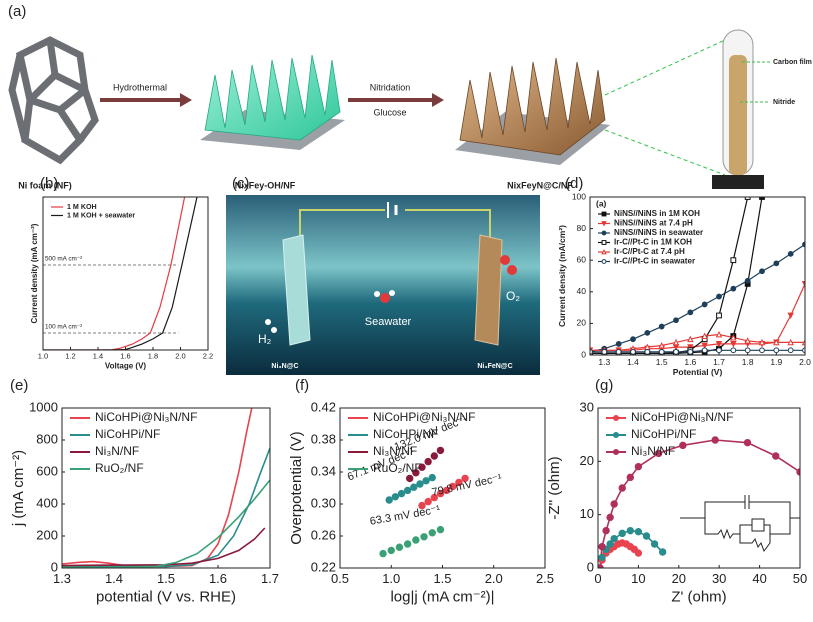 The image size is (813, 622). I want to click on slope-annotation: 63.3 mV dec⁻¹, so click(405, 516).